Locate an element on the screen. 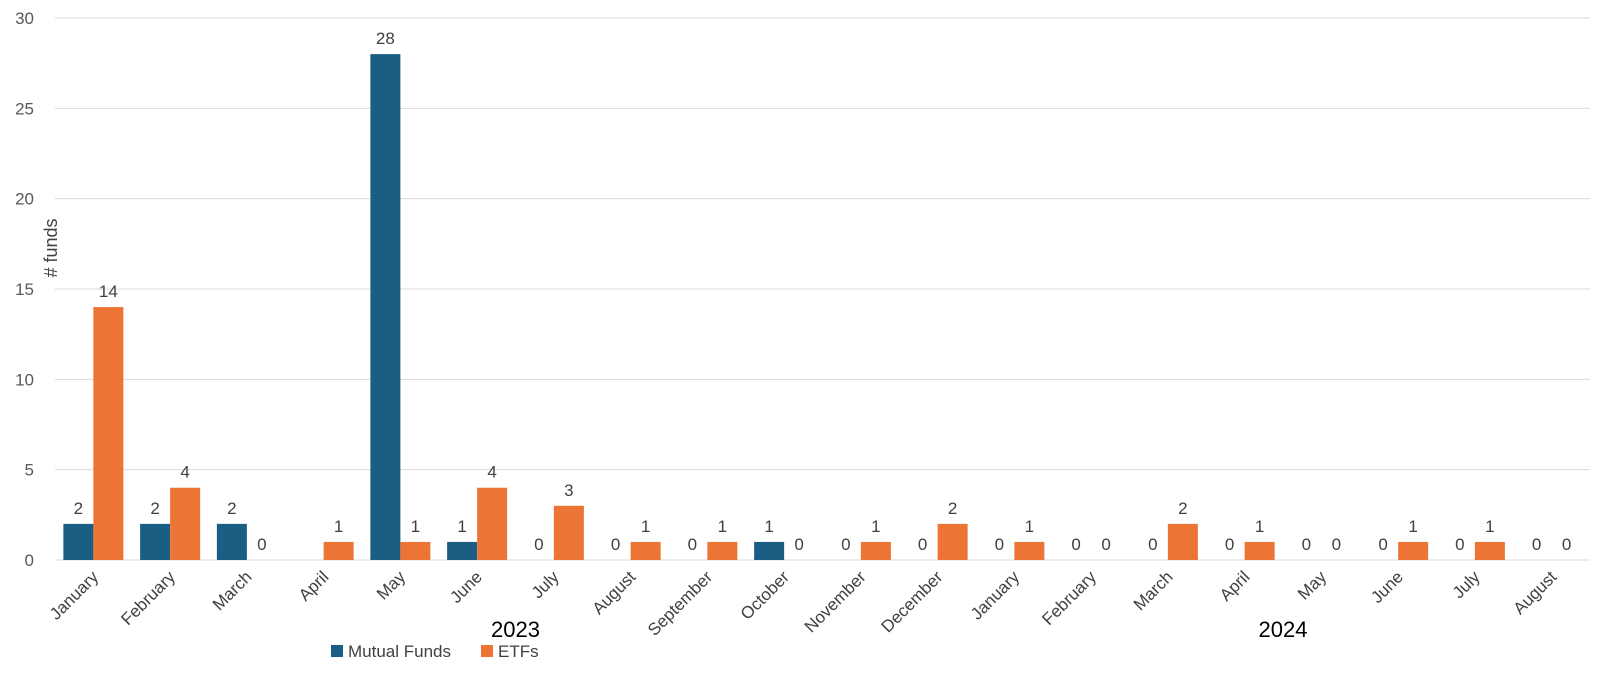 Image resolution: width=1600 pixels, height=683 pixels. y-tick-label: 30 is located at coordinates (24, 18).